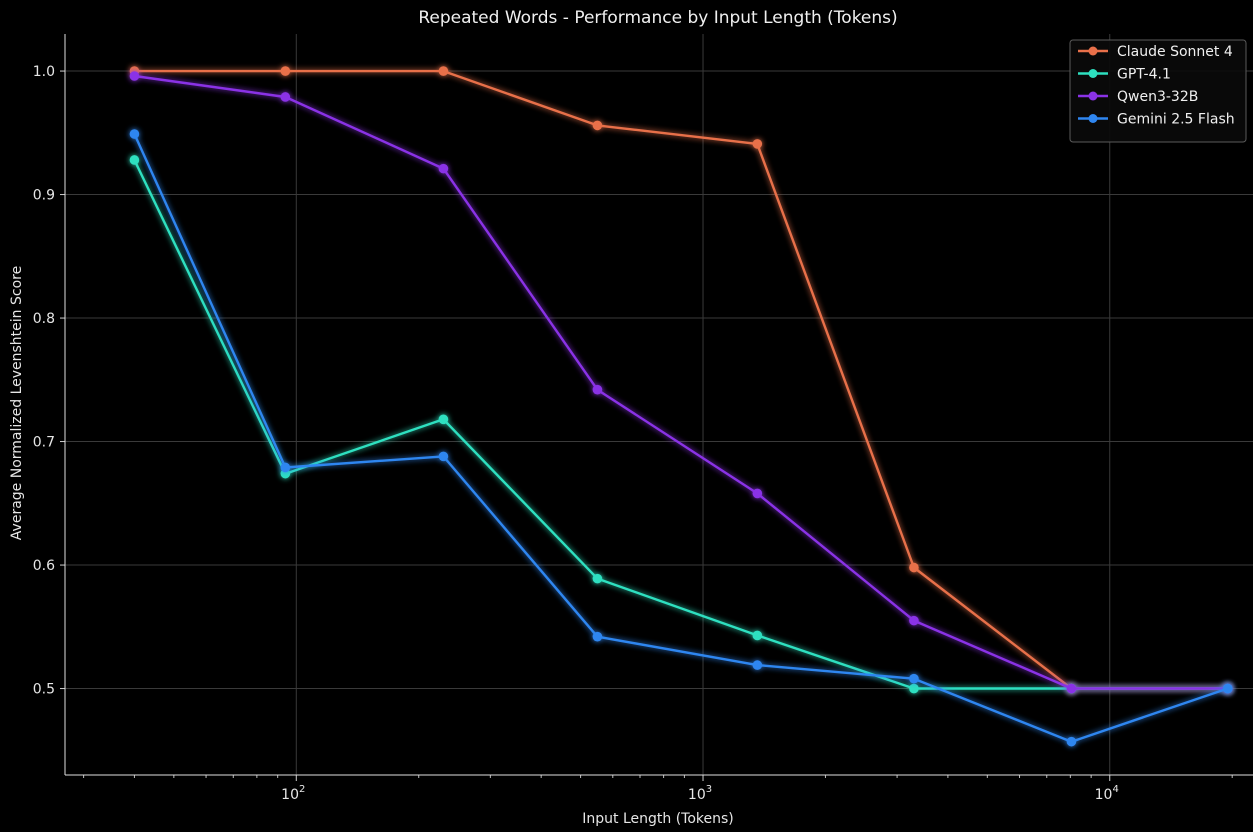  Describe the element at coordinates (1175, 52) in the screenshot. I see `legend-label: Claude Sonnet 4` at that location.